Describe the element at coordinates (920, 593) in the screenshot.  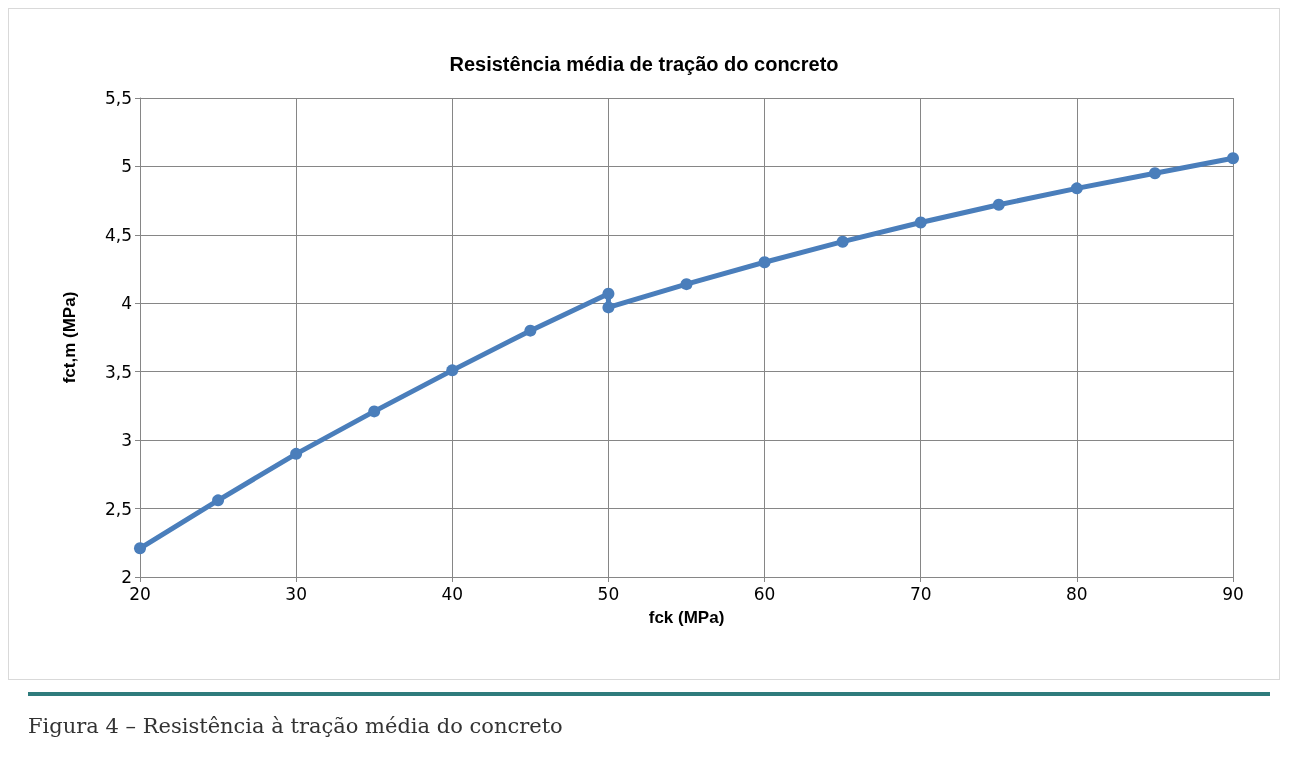
I see `x-tick-label: 70` at that location.